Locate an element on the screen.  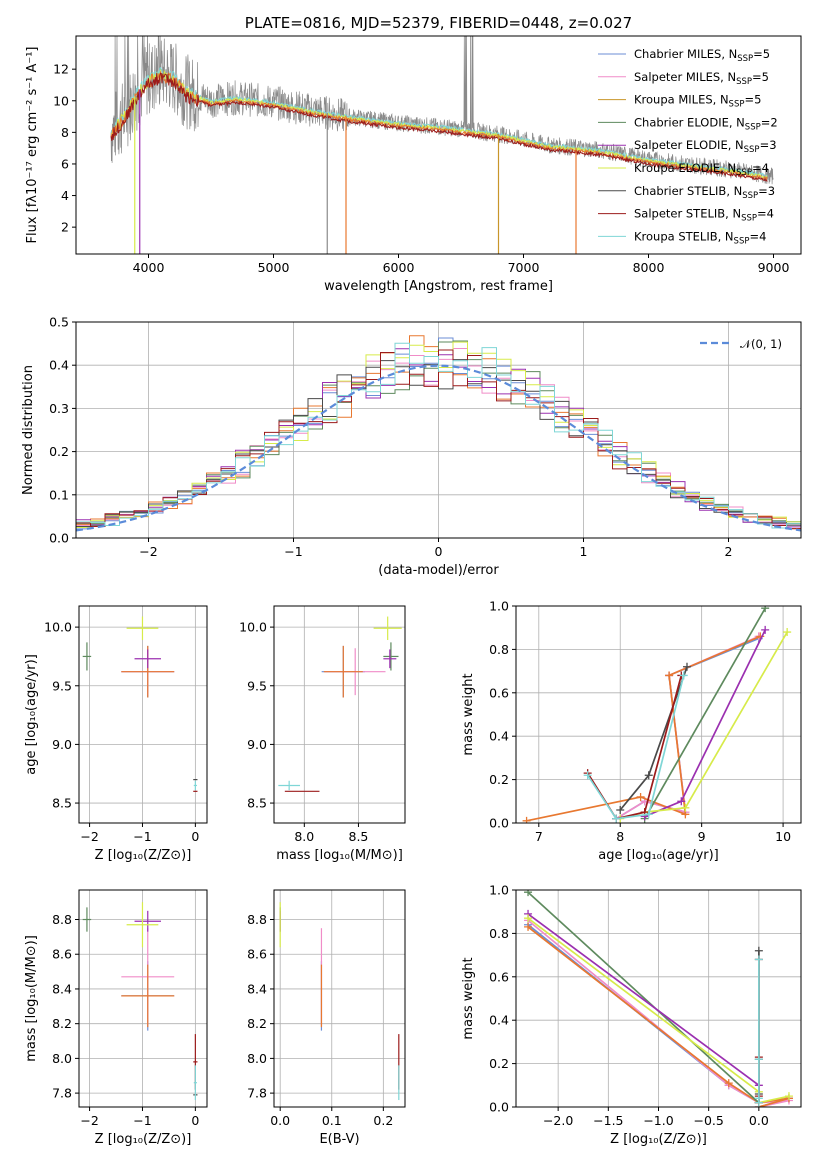
legend-entry: Kroupa MILES, NSSP=5 is located at coordinates (697, 101).